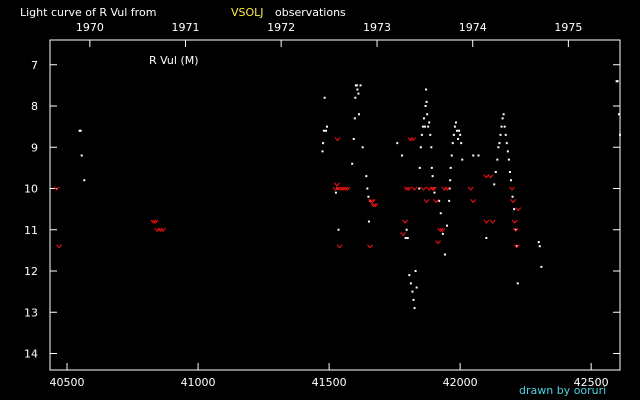  I want to click on y-tick-label: 13, so click(31, 312).